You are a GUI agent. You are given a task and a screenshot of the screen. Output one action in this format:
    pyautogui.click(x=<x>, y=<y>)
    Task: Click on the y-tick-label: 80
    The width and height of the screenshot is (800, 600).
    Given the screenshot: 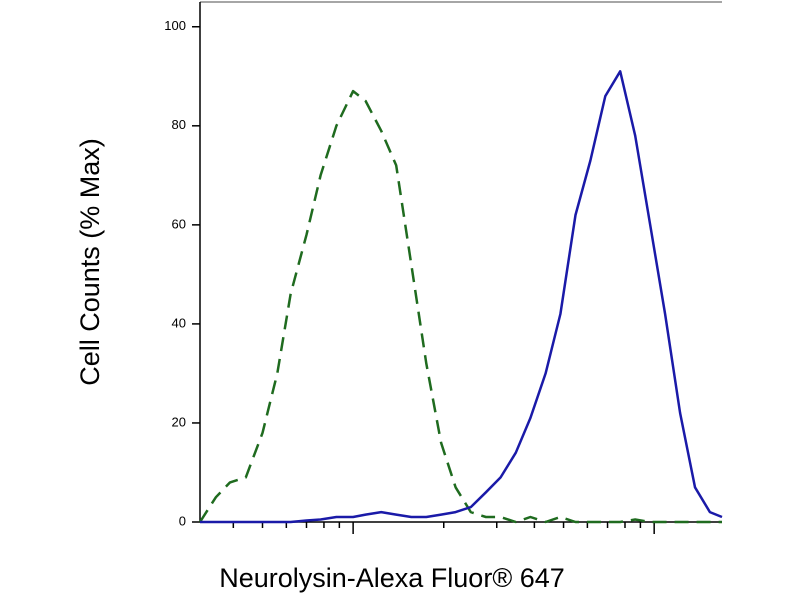 What is the action you would take?
    pyautogui.click(x=179, y=124)
    